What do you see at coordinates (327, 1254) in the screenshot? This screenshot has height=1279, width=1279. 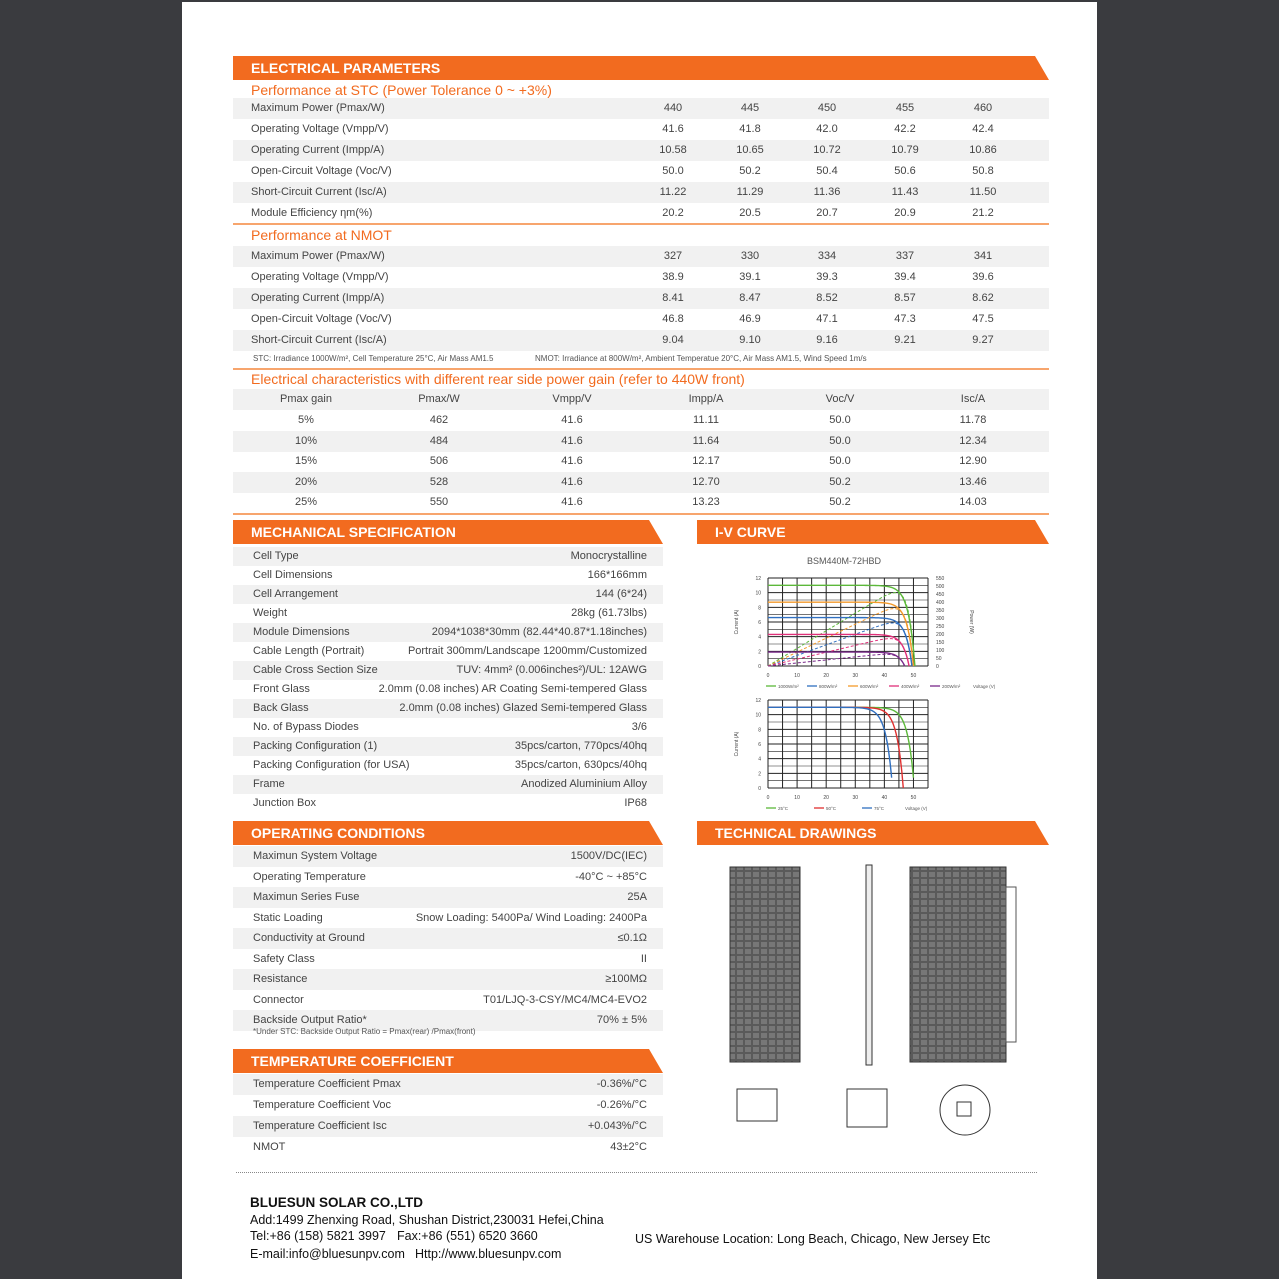 I see `email-link: E-mail:info@bluesunpv.com` at bounding box center [327, 1254].